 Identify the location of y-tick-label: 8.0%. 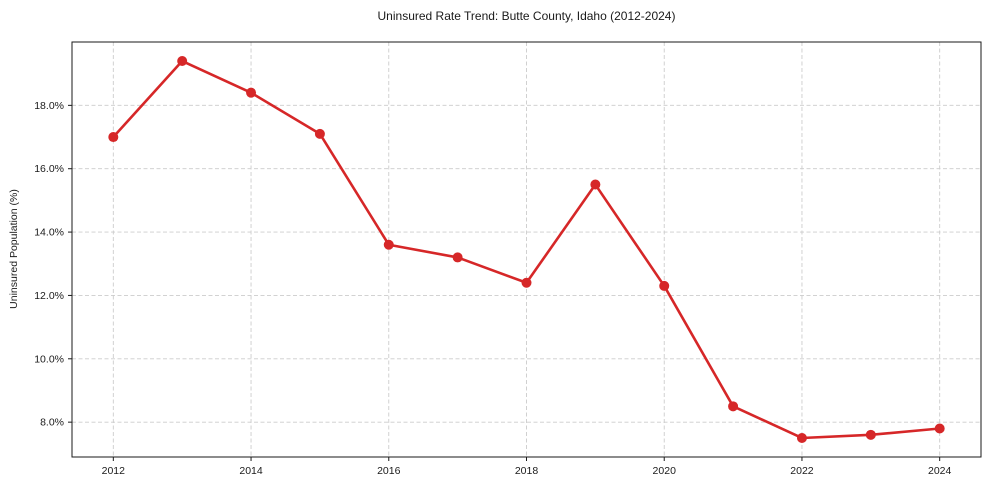
(52, 423).